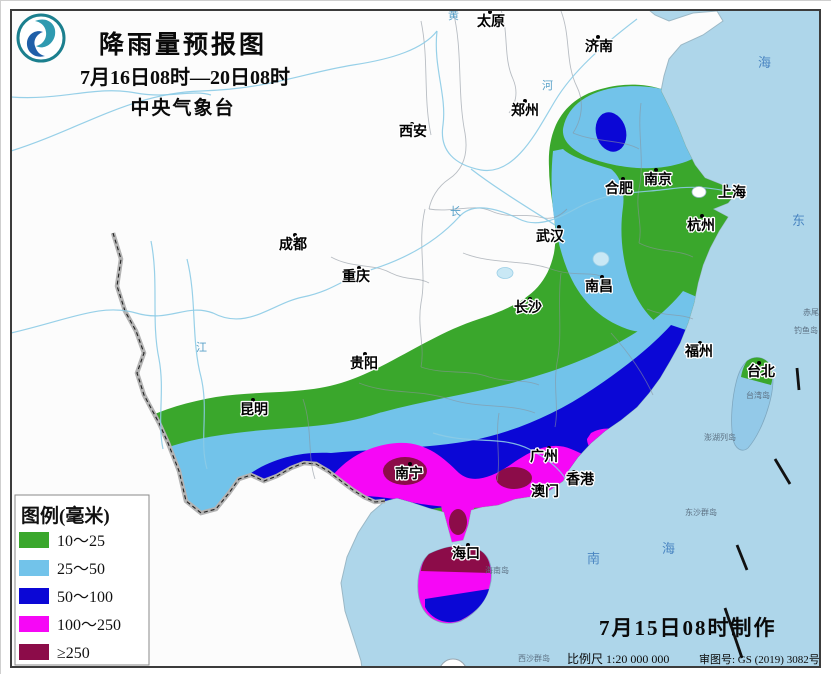  I want to click on lake-poyang, so click(601, 259).